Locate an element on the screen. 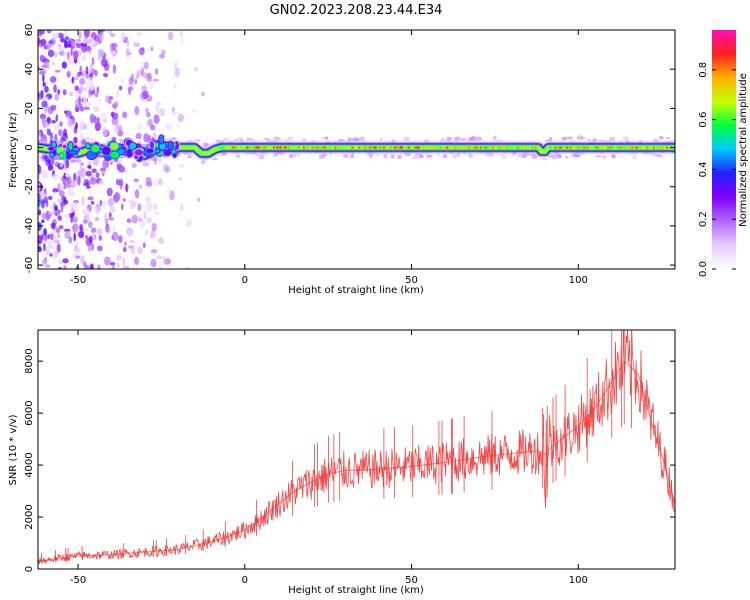  x-tick-label: 50 is located at coordinates (411, 580).